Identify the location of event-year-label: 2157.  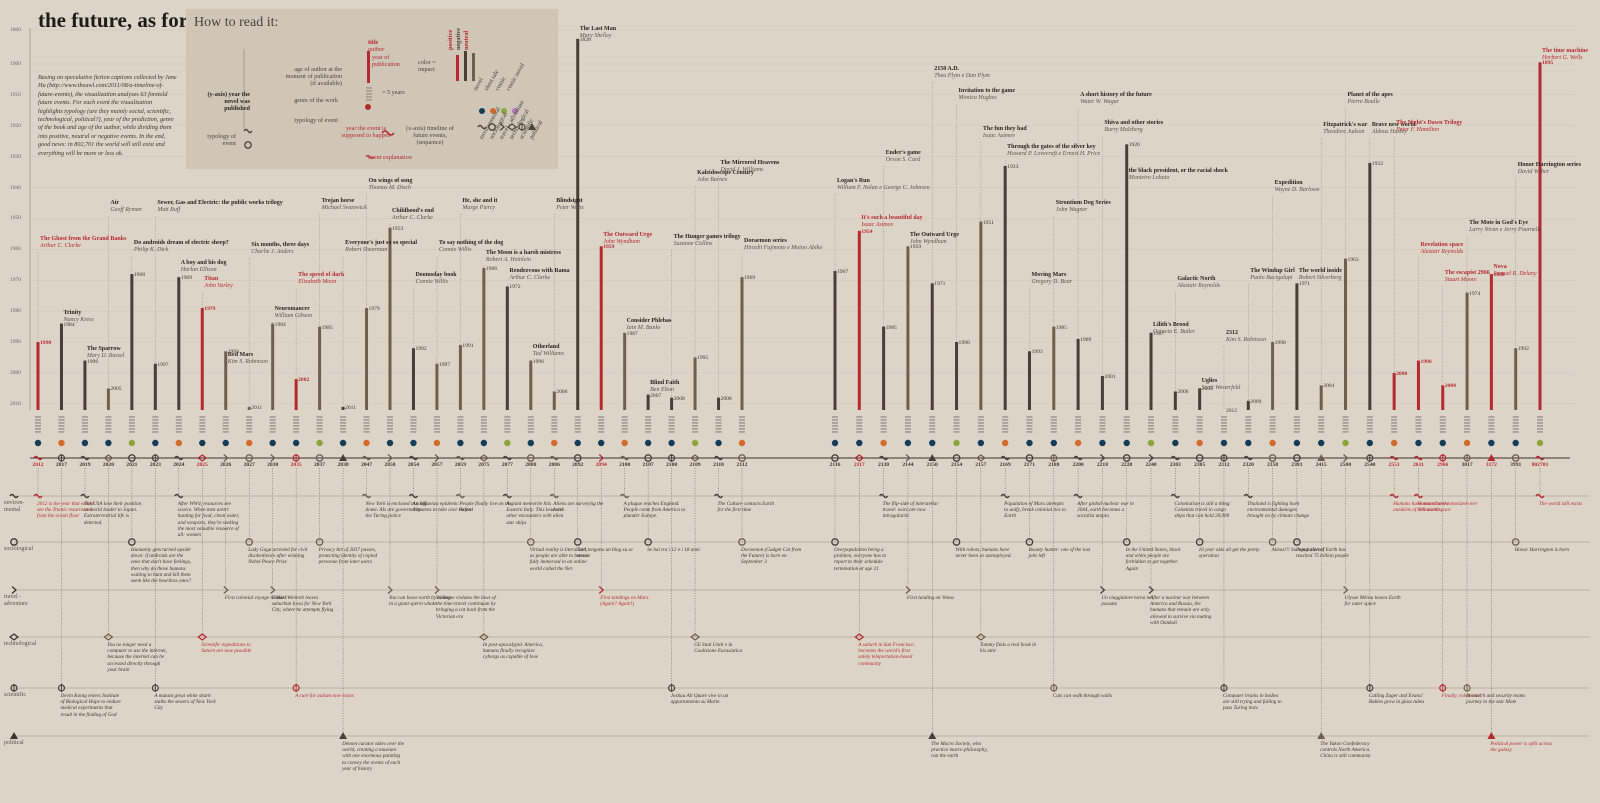
(981, 465).